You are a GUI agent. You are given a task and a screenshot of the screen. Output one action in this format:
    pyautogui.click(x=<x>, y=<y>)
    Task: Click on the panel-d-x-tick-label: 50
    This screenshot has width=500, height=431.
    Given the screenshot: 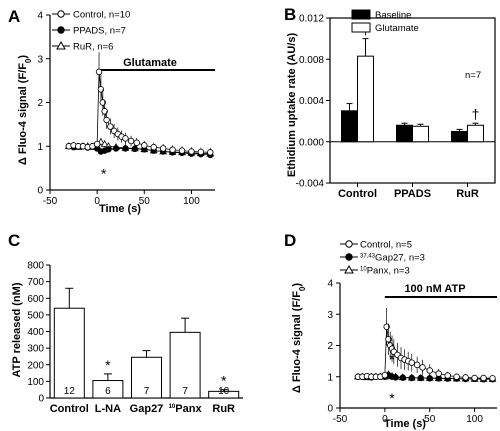 What is the action you would take?
    pyautogui.click(x=430, y=419)
    